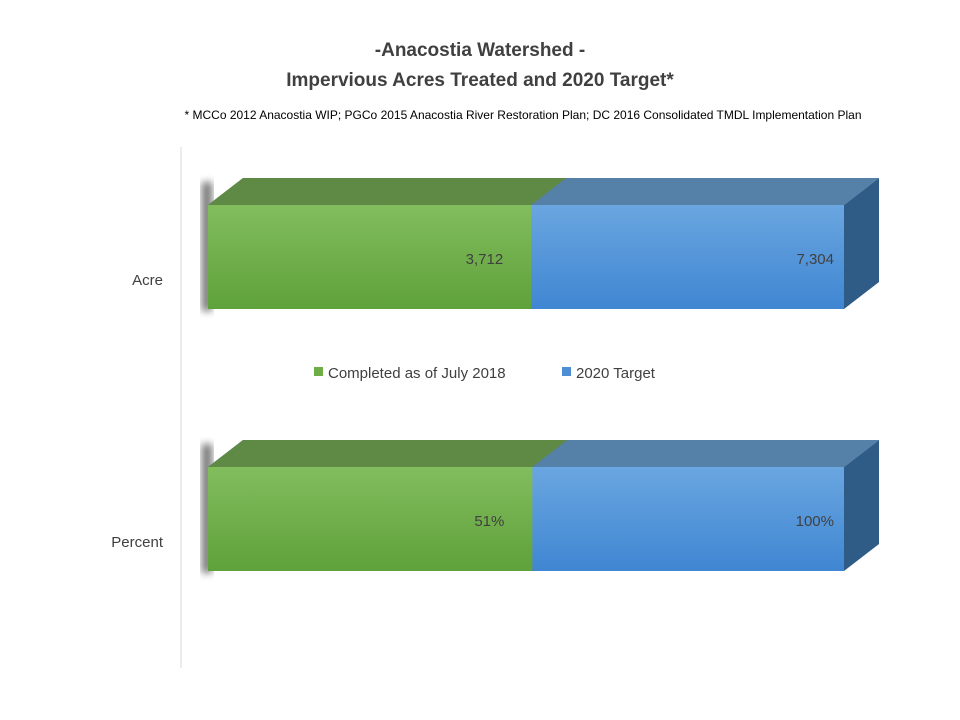  What do you see at coordinates (417, 373) in the screenshot?
I see `legend-label-completed-as-of-july-2018: Completed as of July 2018` at bounding box center [417, 373].